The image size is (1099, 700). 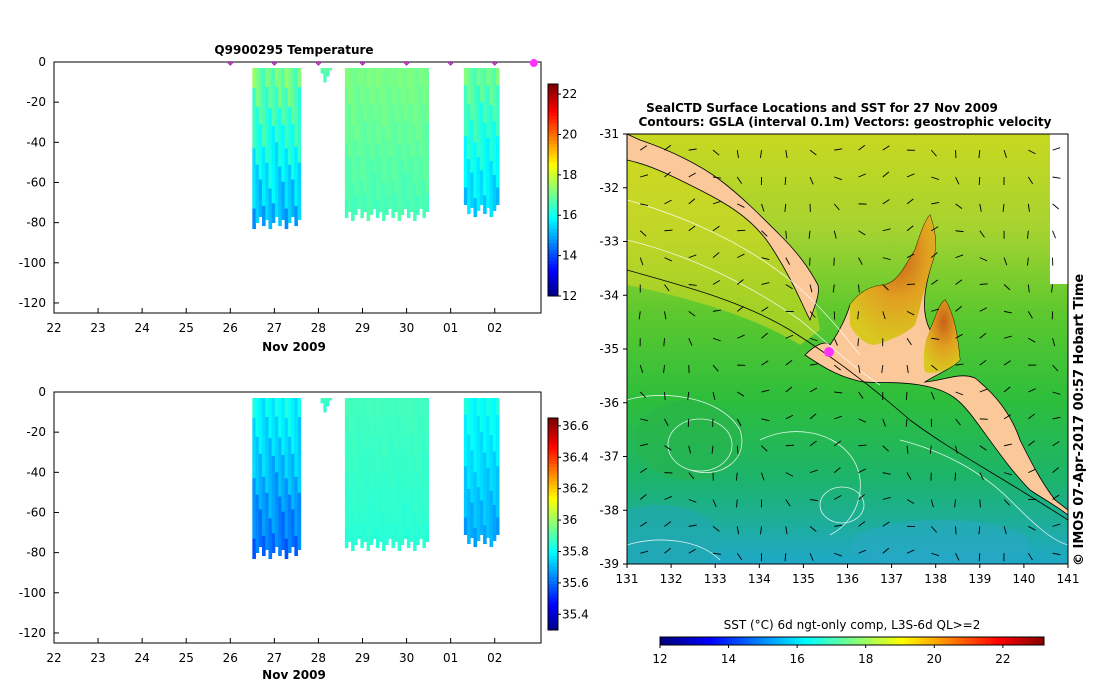 What do you see at coordinates (318, 658) in the screenshot?
I see `x-tick-label: 28` at bounding box center [318, 658].